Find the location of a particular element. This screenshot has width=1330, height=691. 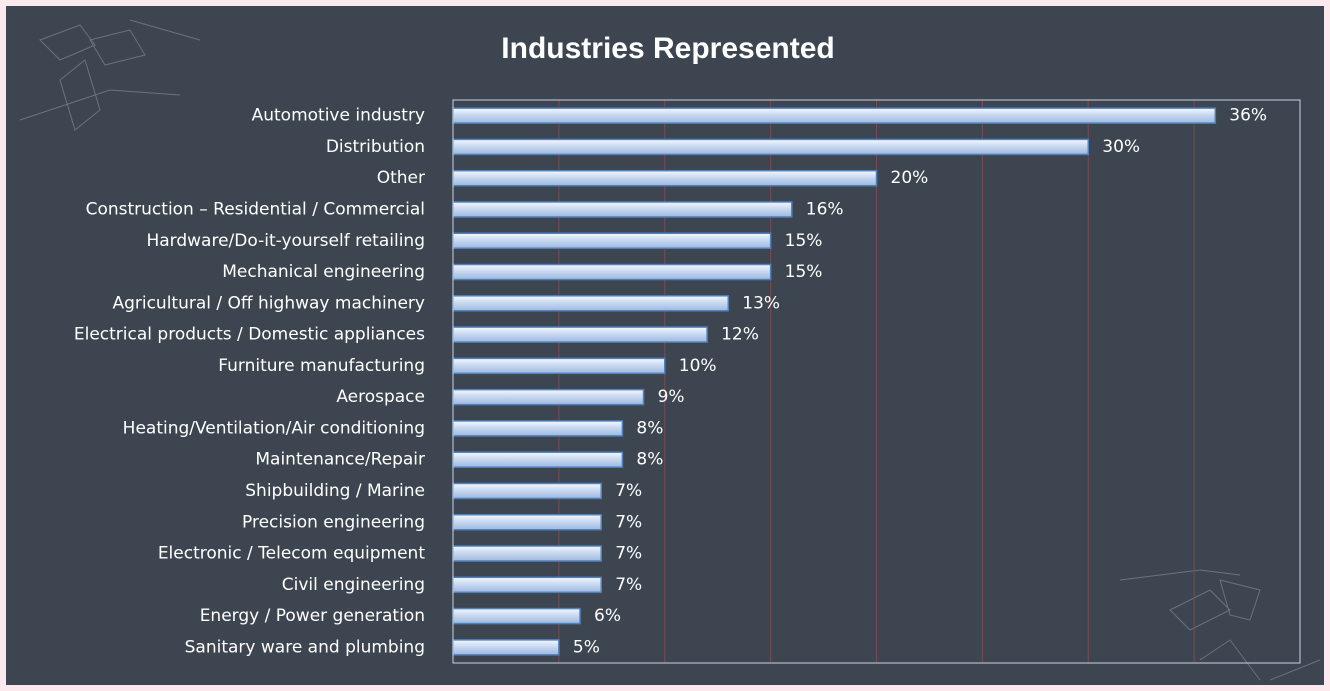

y-tick-label: Aerospace is located at coordinates (380, 397).